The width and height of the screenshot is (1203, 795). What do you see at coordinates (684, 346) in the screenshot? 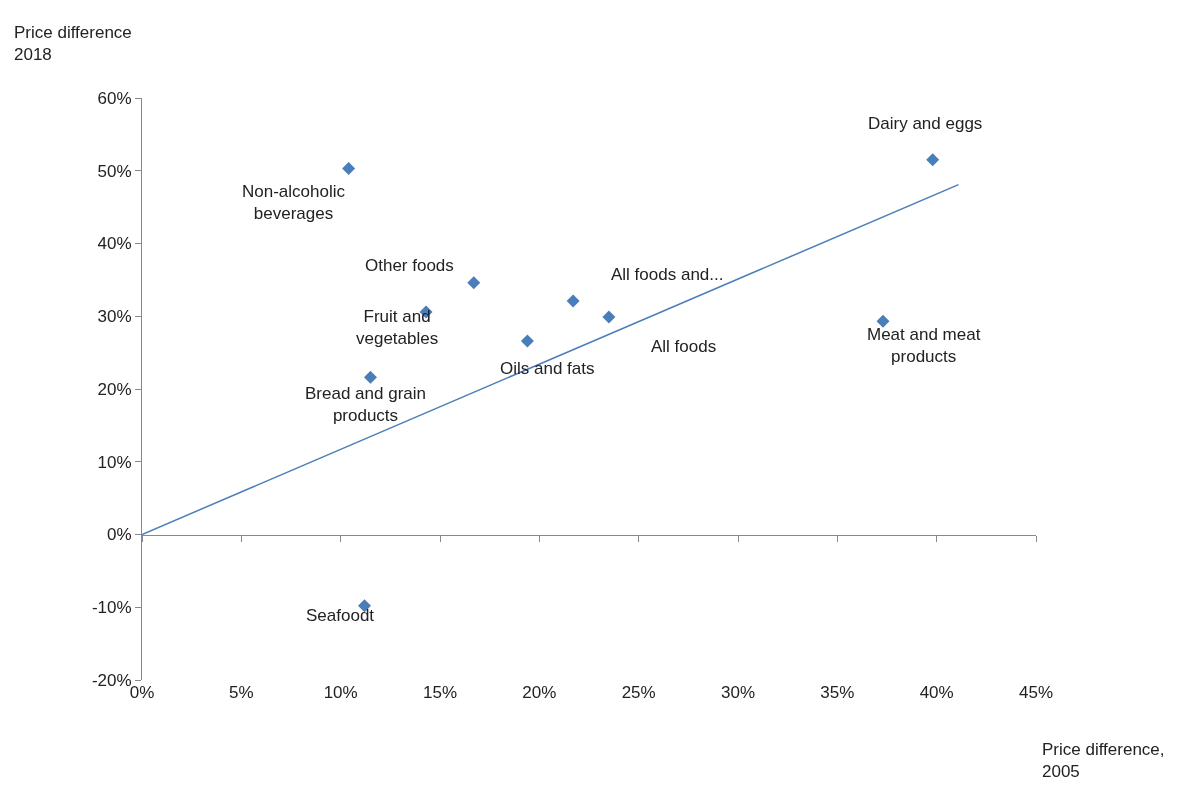
I see `annotation: All foods` at bounding box center [684, 346].